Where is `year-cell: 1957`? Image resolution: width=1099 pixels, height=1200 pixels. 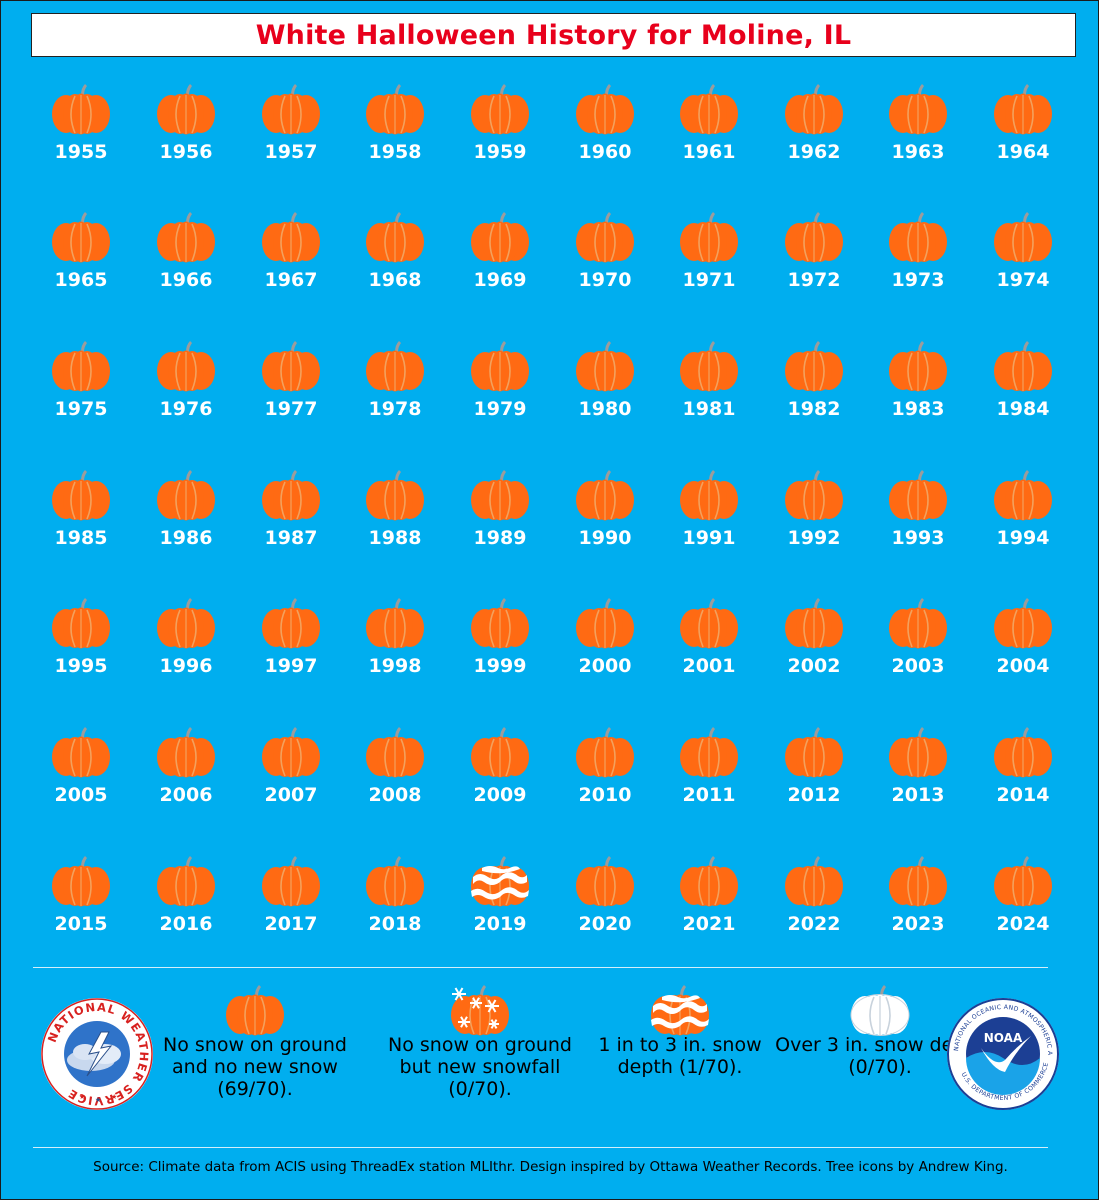 year-cell: 1957 is located at coordinates (291, 128).